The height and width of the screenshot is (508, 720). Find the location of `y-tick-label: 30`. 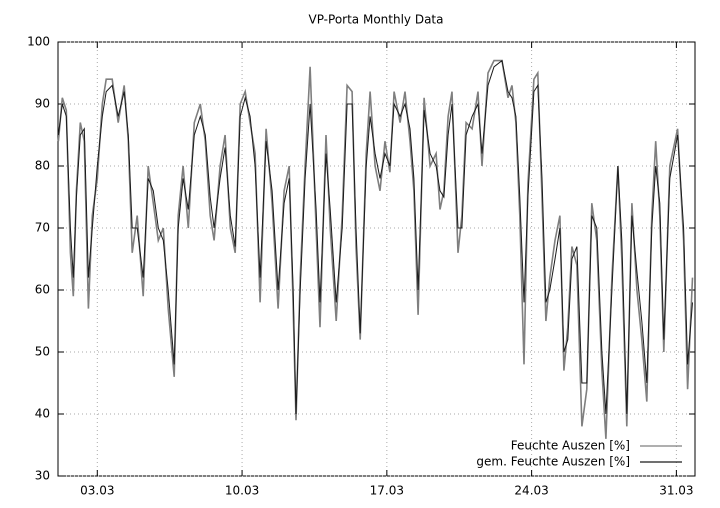

y-tick-label: 30 is located at coordinates (42, 476).